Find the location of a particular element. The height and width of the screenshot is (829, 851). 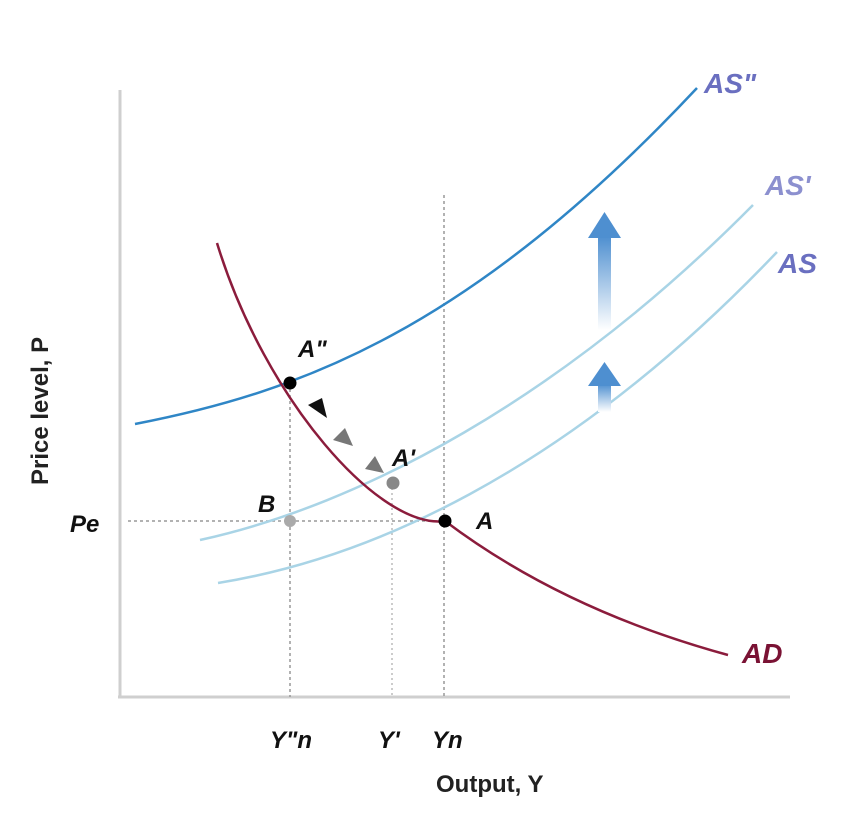

ad-label: AD is located at coordinates (761, 653).